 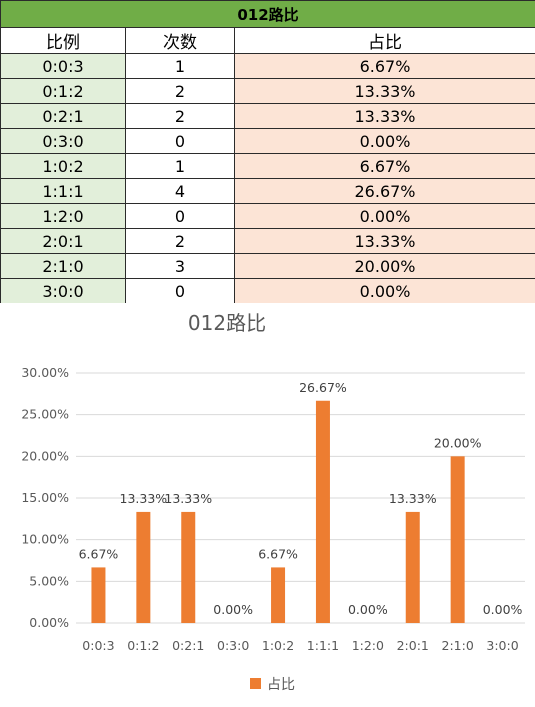 I want to click on table-row: 2:0:1 2 13.33%, so click(x=267, y=241).